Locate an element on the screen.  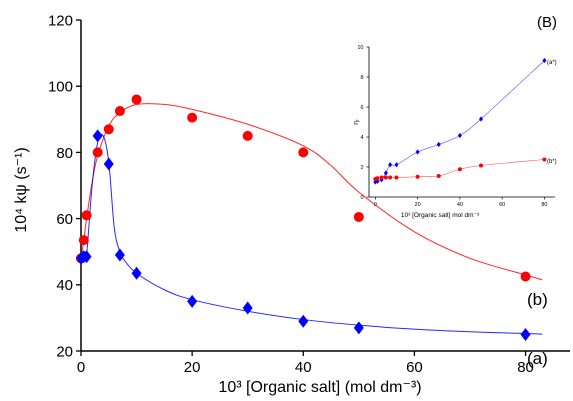
y-tick-label: 20 is located at coordinates (64, 351).